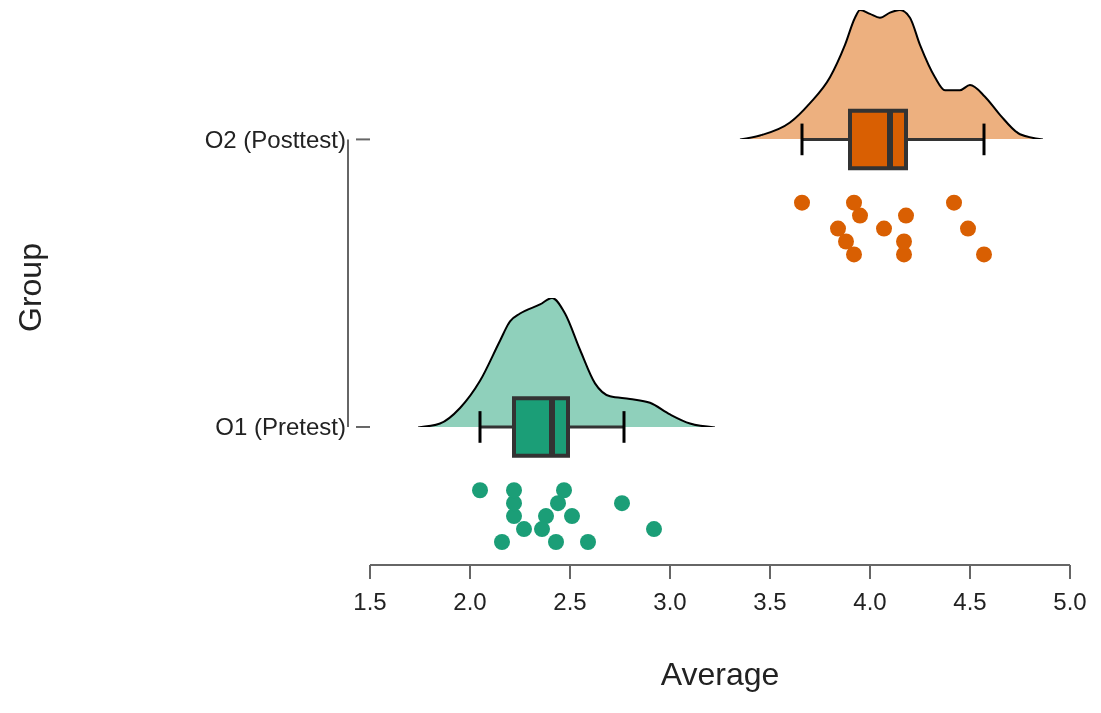 Image resolution: width=1101 pixels, height=713 pixels. Describe the element at coordinates (470, 602) in the screenshot. I see `x-tick-label: 2.0` at that location.